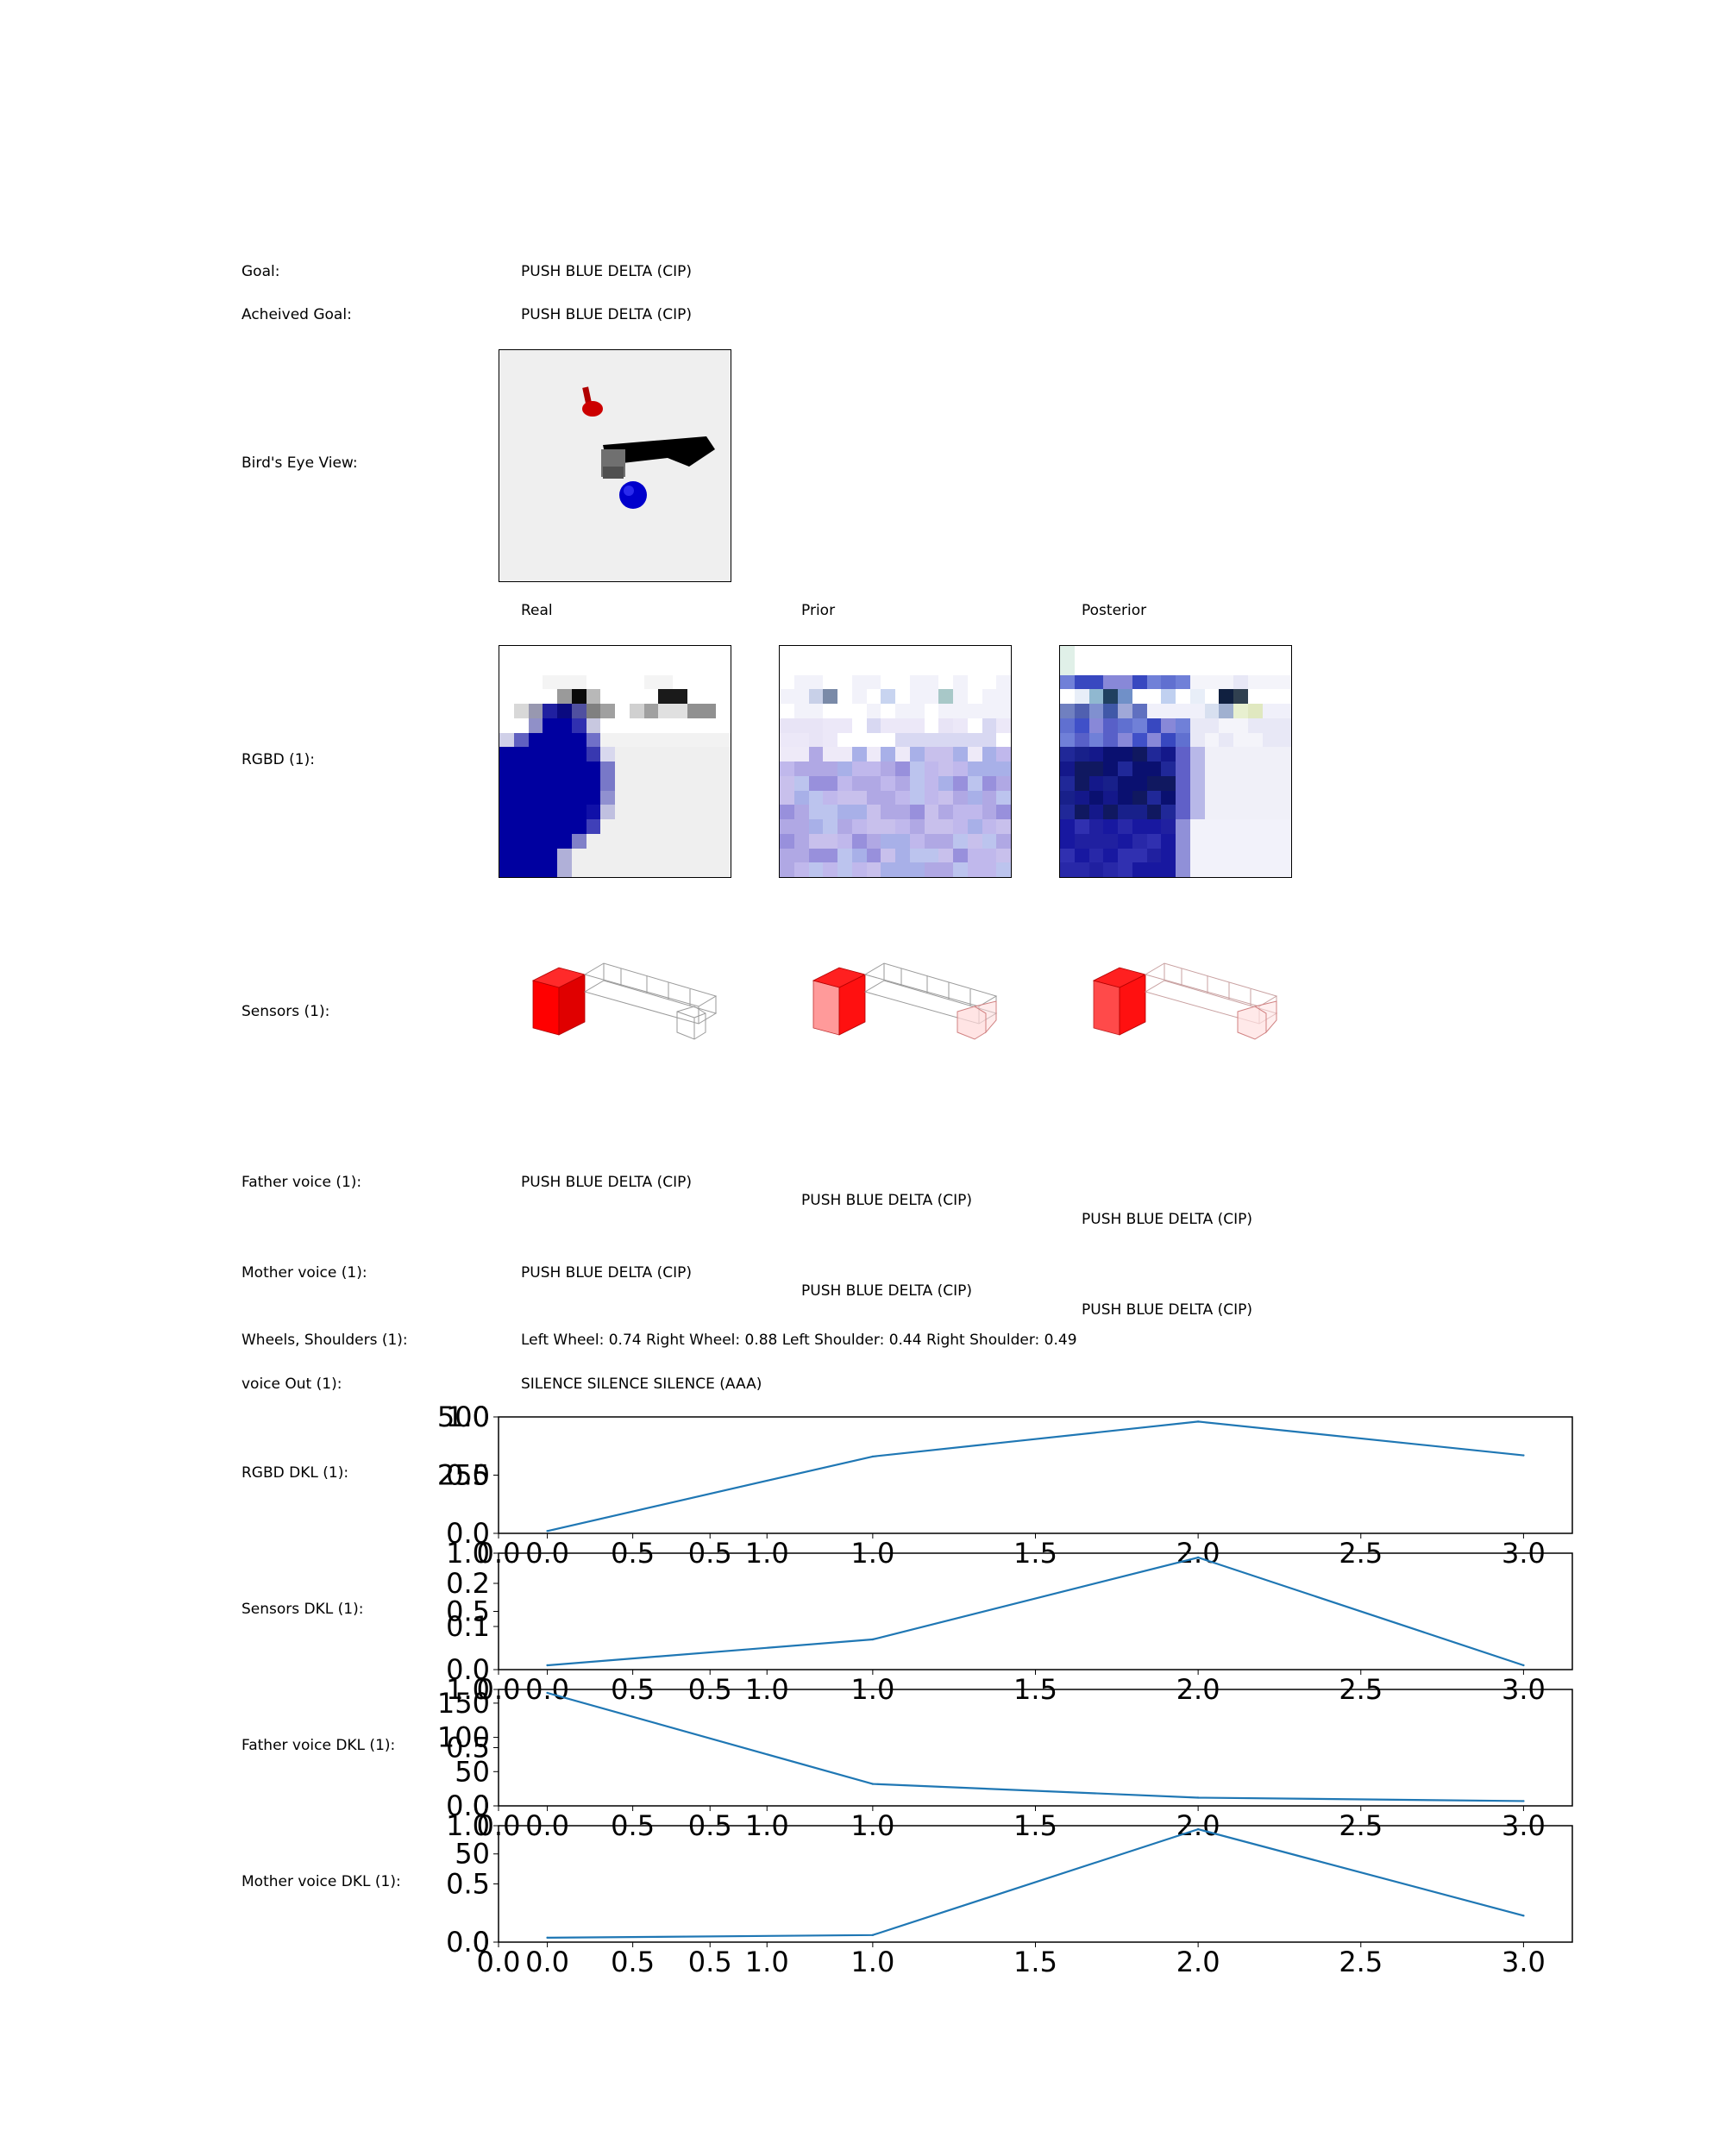  What do you see at coordinates (607, 271) in the screenshot?
I see `goal-value: PUSH BLUE DELTA (CIP)` at bounding box center [607, 271].